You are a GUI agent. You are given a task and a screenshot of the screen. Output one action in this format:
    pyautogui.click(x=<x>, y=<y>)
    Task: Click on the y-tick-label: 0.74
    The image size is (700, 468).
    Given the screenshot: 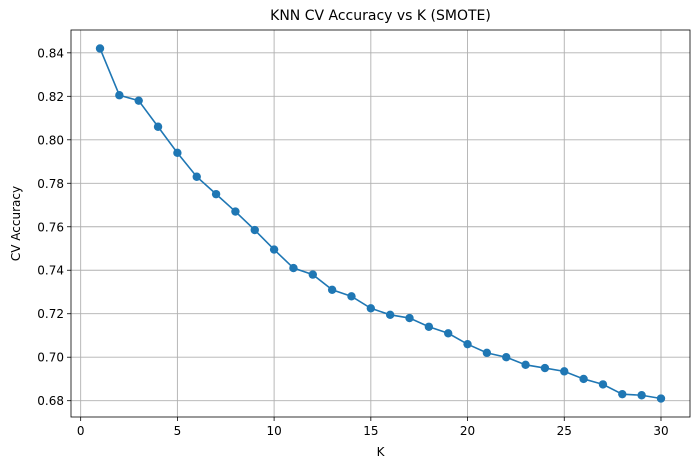 What is the action you would take?
    pyautogui.click(x=50, y=271)
    